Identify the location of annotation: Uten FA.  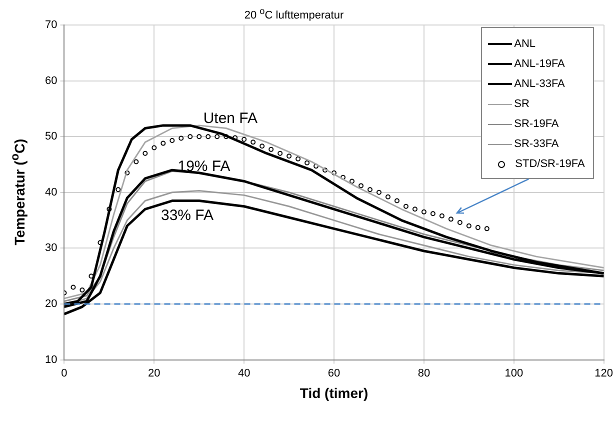
(230, 119).